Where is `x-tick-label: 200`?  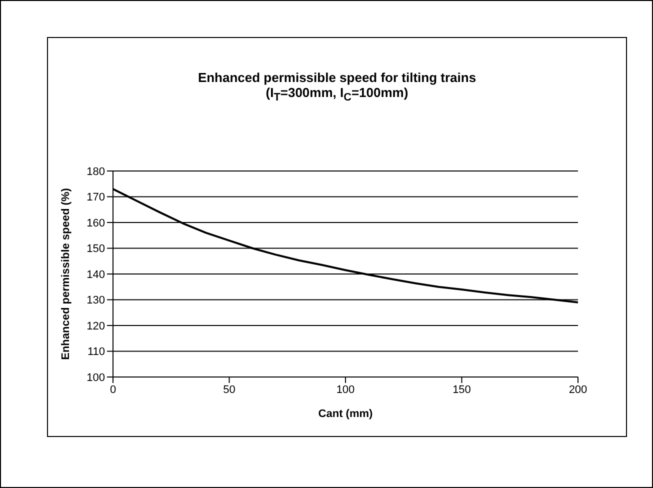 x-tick-label: 200 is located at coordinates (578, 390).